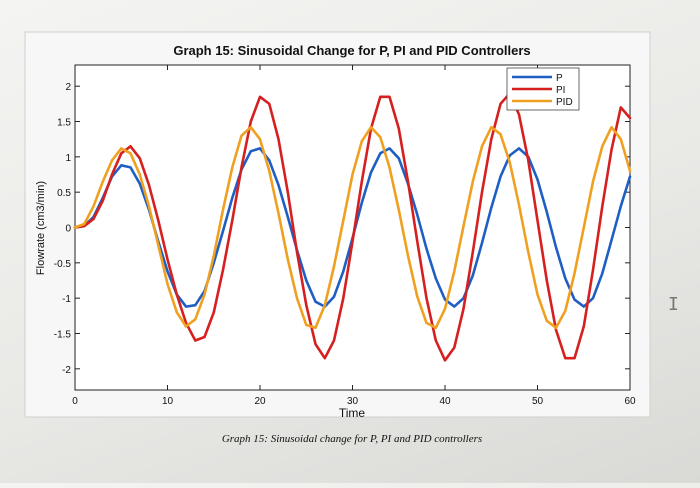 The image size is (700, 488). Describe the element at coordinates (445, 401) in the screenshot. I see `x-tick-label: 40` at that location.